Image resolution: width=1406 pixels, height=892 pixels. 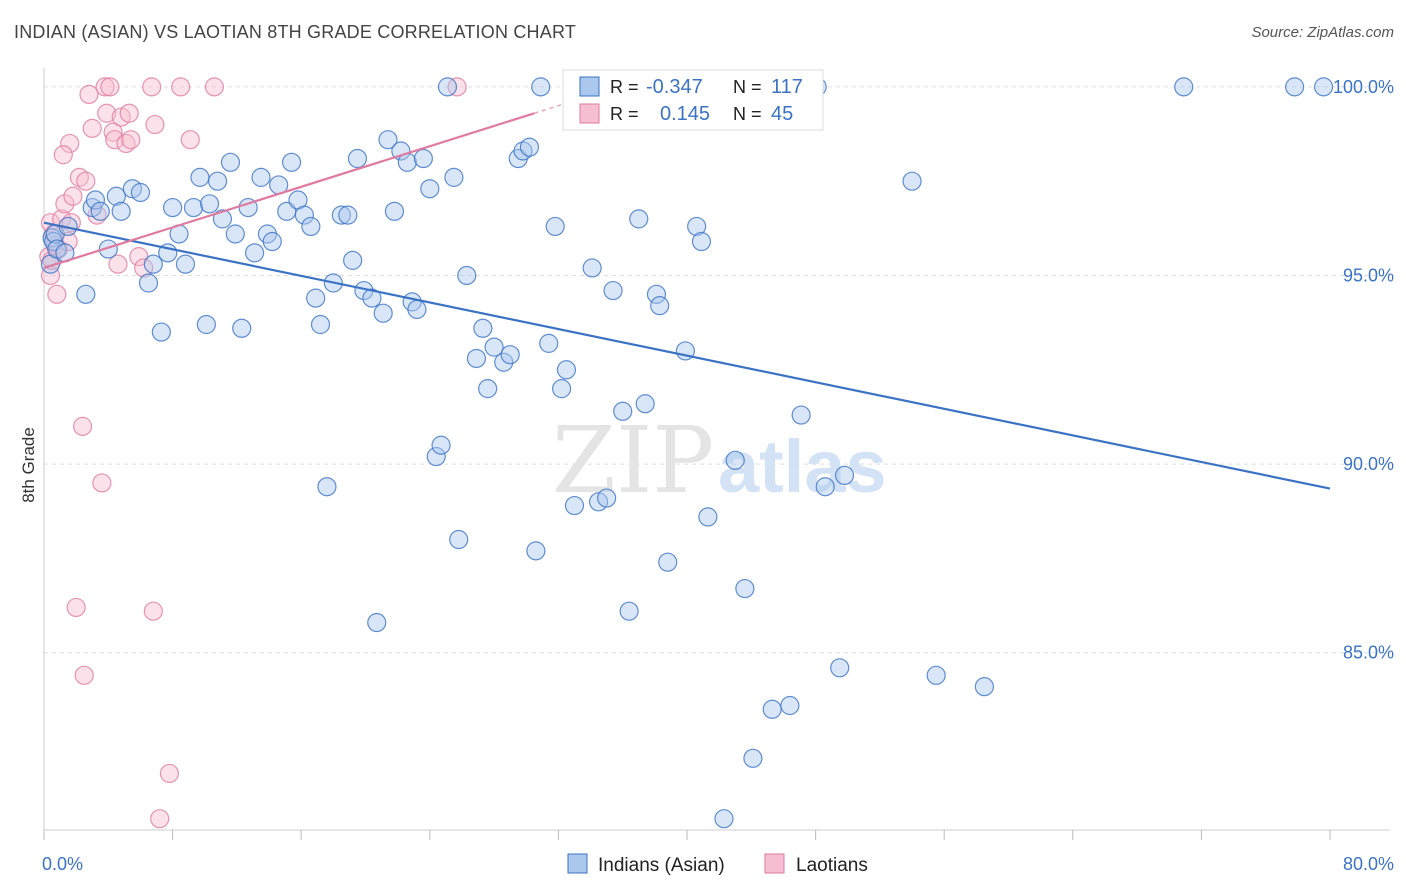 What do you see at coordinates (1368, 653) in the screenshot?
I see `y-tick-label-0: 85.0%` at bounding box center [1368, 653].